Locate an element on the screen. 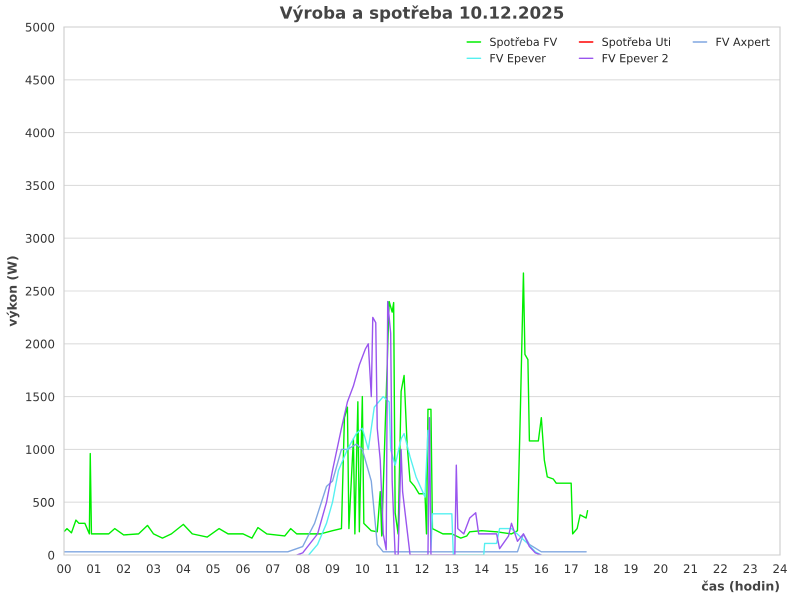  x-tick-label: 23 is located at coordinates (750, 569).